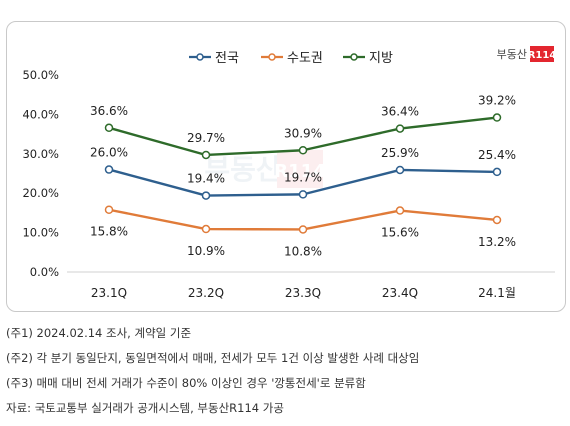 This screenshot has height=426, width=570. What do you see at coordinates (497, 155) in the screenshot?
I see `data-label: 25.4%` at bounding box center [497, 155].